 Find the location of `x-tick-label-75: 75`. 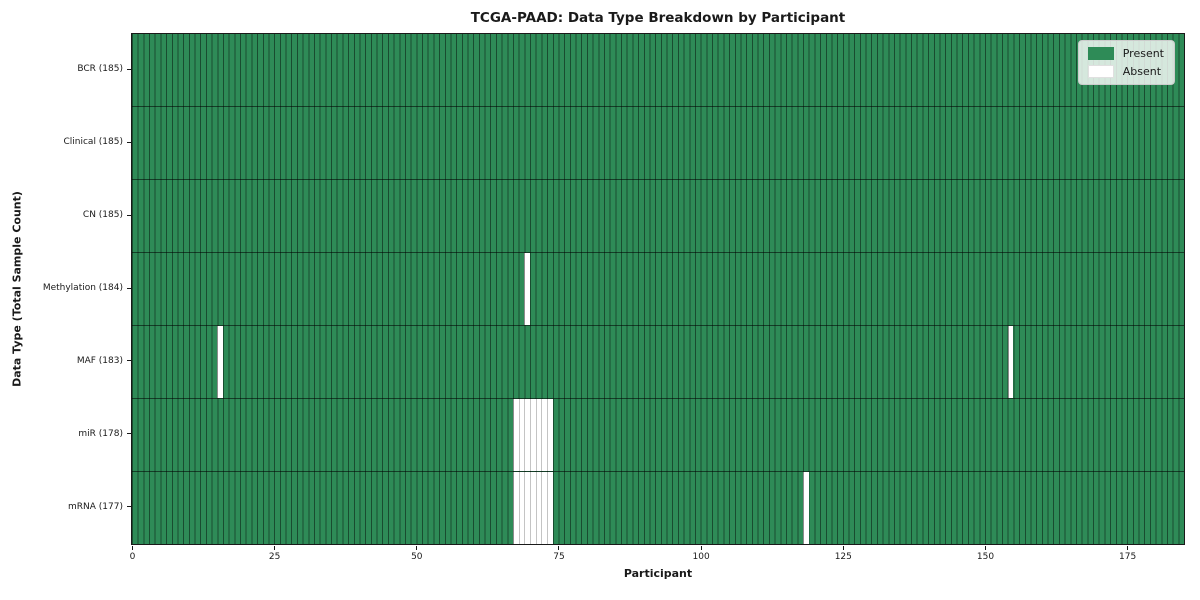

x-tick-label-75: 75 is located at coordinates (559, 557).